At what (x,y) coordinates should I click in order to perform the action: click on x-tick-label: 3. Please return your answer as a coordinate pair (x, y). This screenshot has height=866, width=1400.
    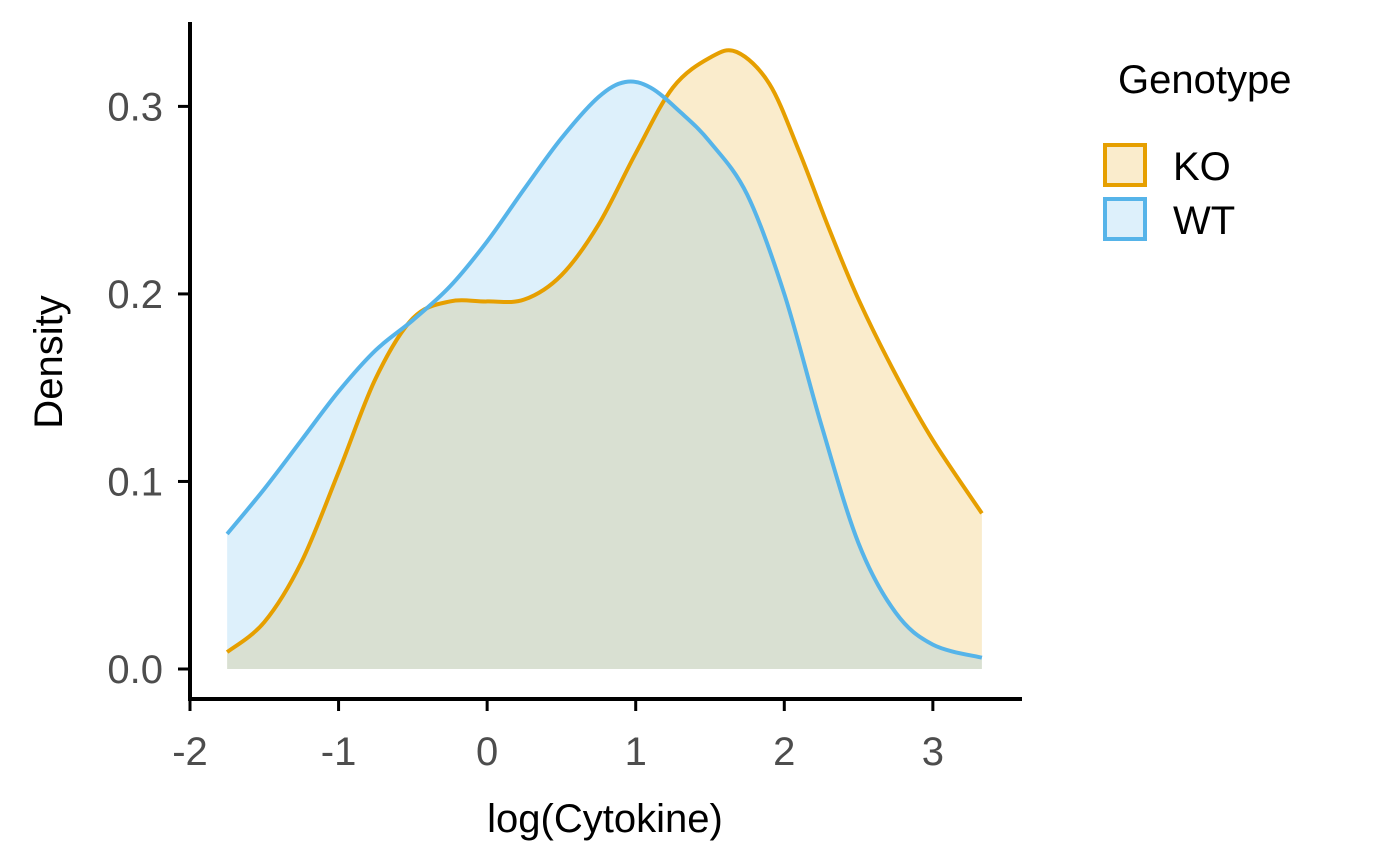
    Looking at the image, I should click on (933, 752).